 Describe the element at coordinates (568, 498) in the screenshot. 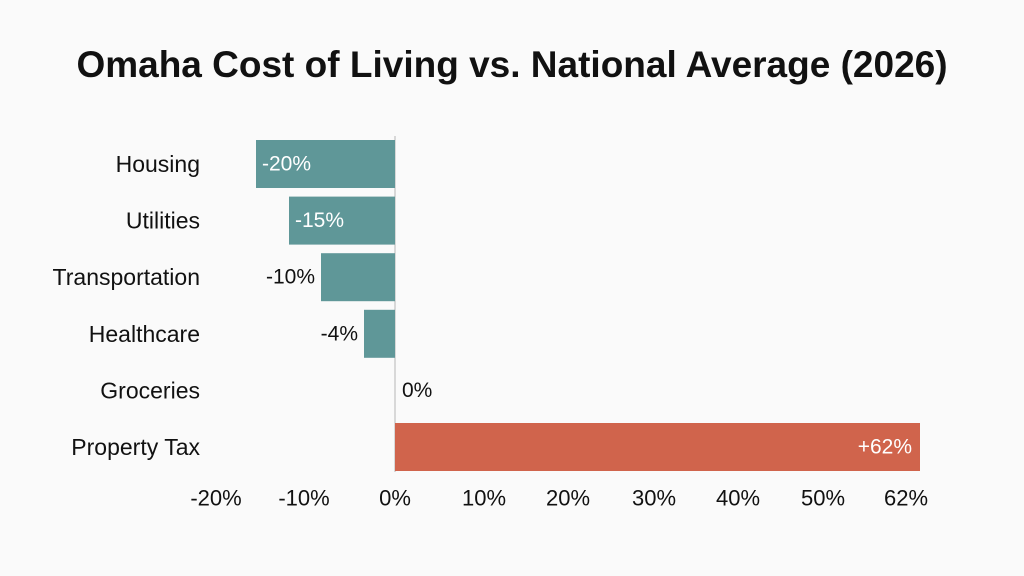

I see `x-tick-label: 20%` at that location.